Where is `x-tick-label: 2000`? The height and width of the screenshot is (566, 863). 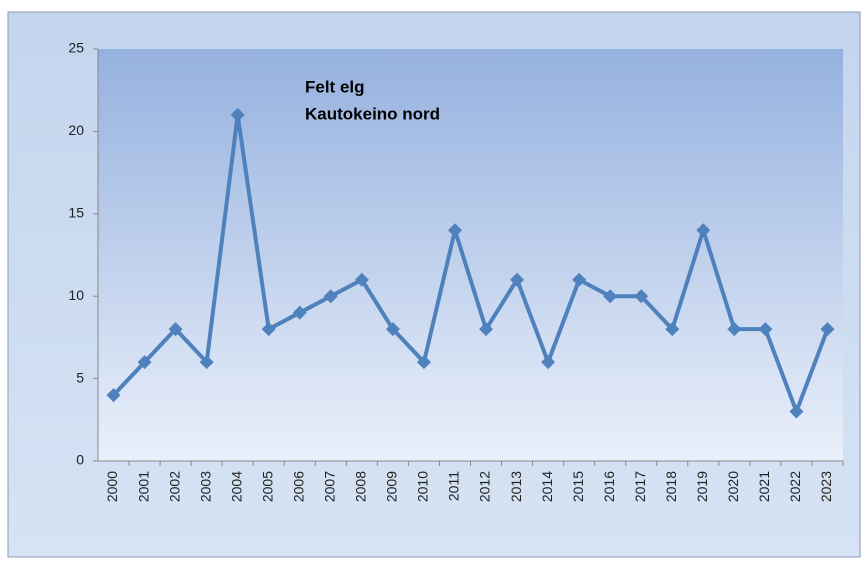
x-tick-label: 2000 is located at coordinates (112, 486).